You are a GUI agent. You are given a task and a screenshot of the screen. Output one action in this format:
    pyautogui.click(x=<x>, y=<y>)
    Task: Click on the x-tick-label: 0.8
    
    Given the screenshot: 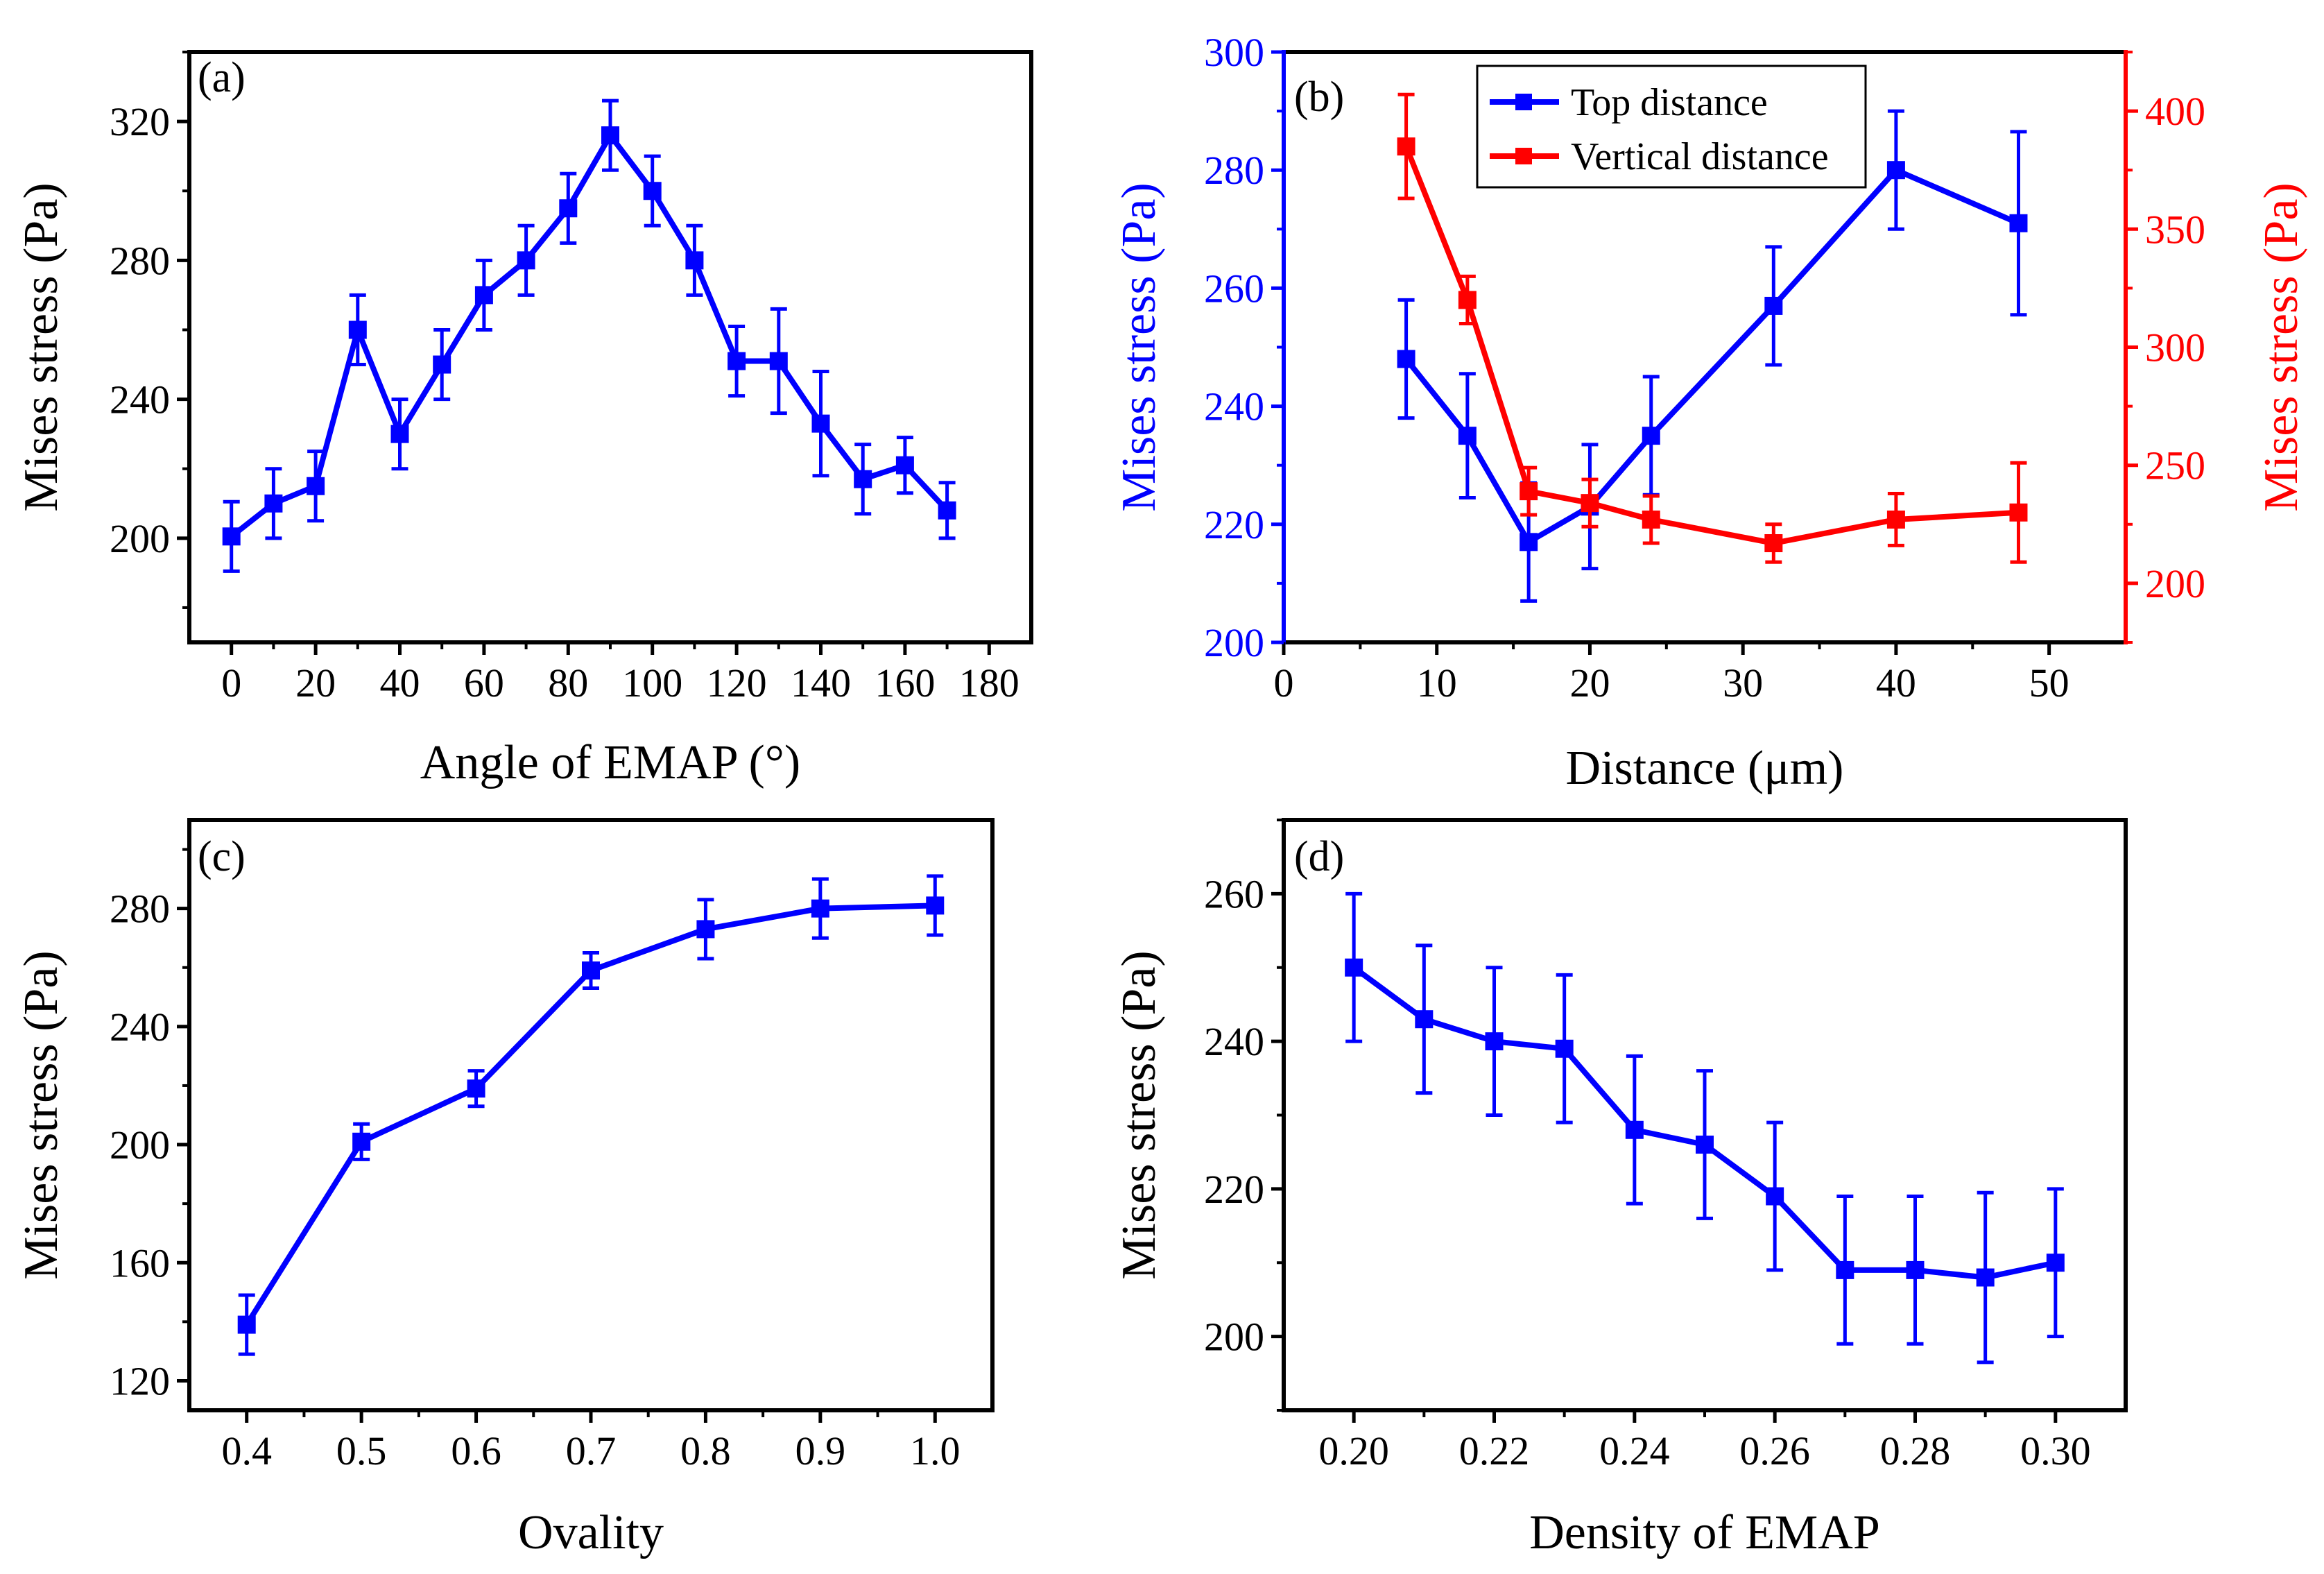 What is the action you would take?
    pyautogui.click(x=705, y=1450)
    